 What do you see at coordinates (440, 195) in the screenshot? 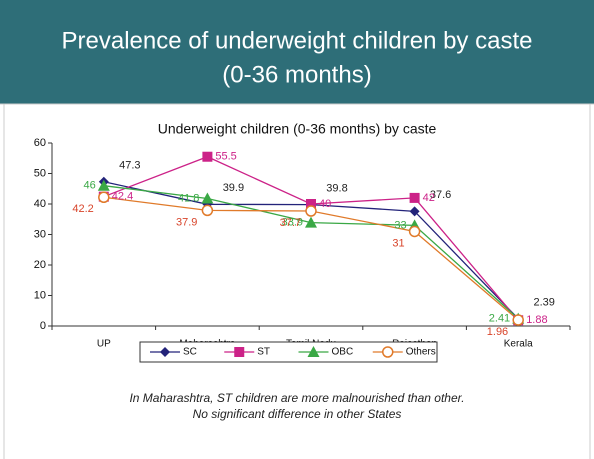
I see `data-label: 37.6` at bounding box center [440, 195].